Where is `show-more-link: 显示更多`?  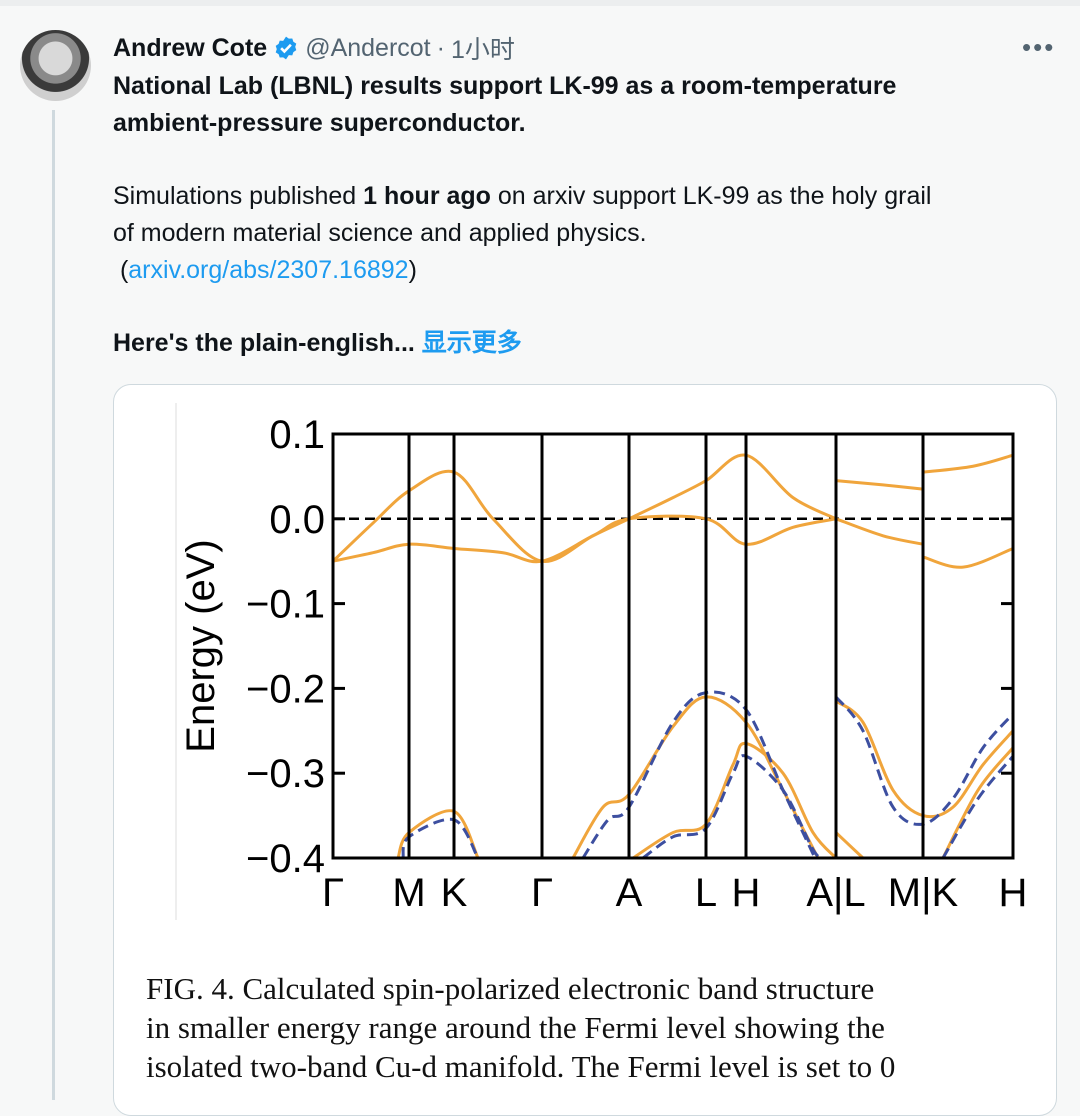 show-more-link: 显示更多 is located at coordinates (471, 343).